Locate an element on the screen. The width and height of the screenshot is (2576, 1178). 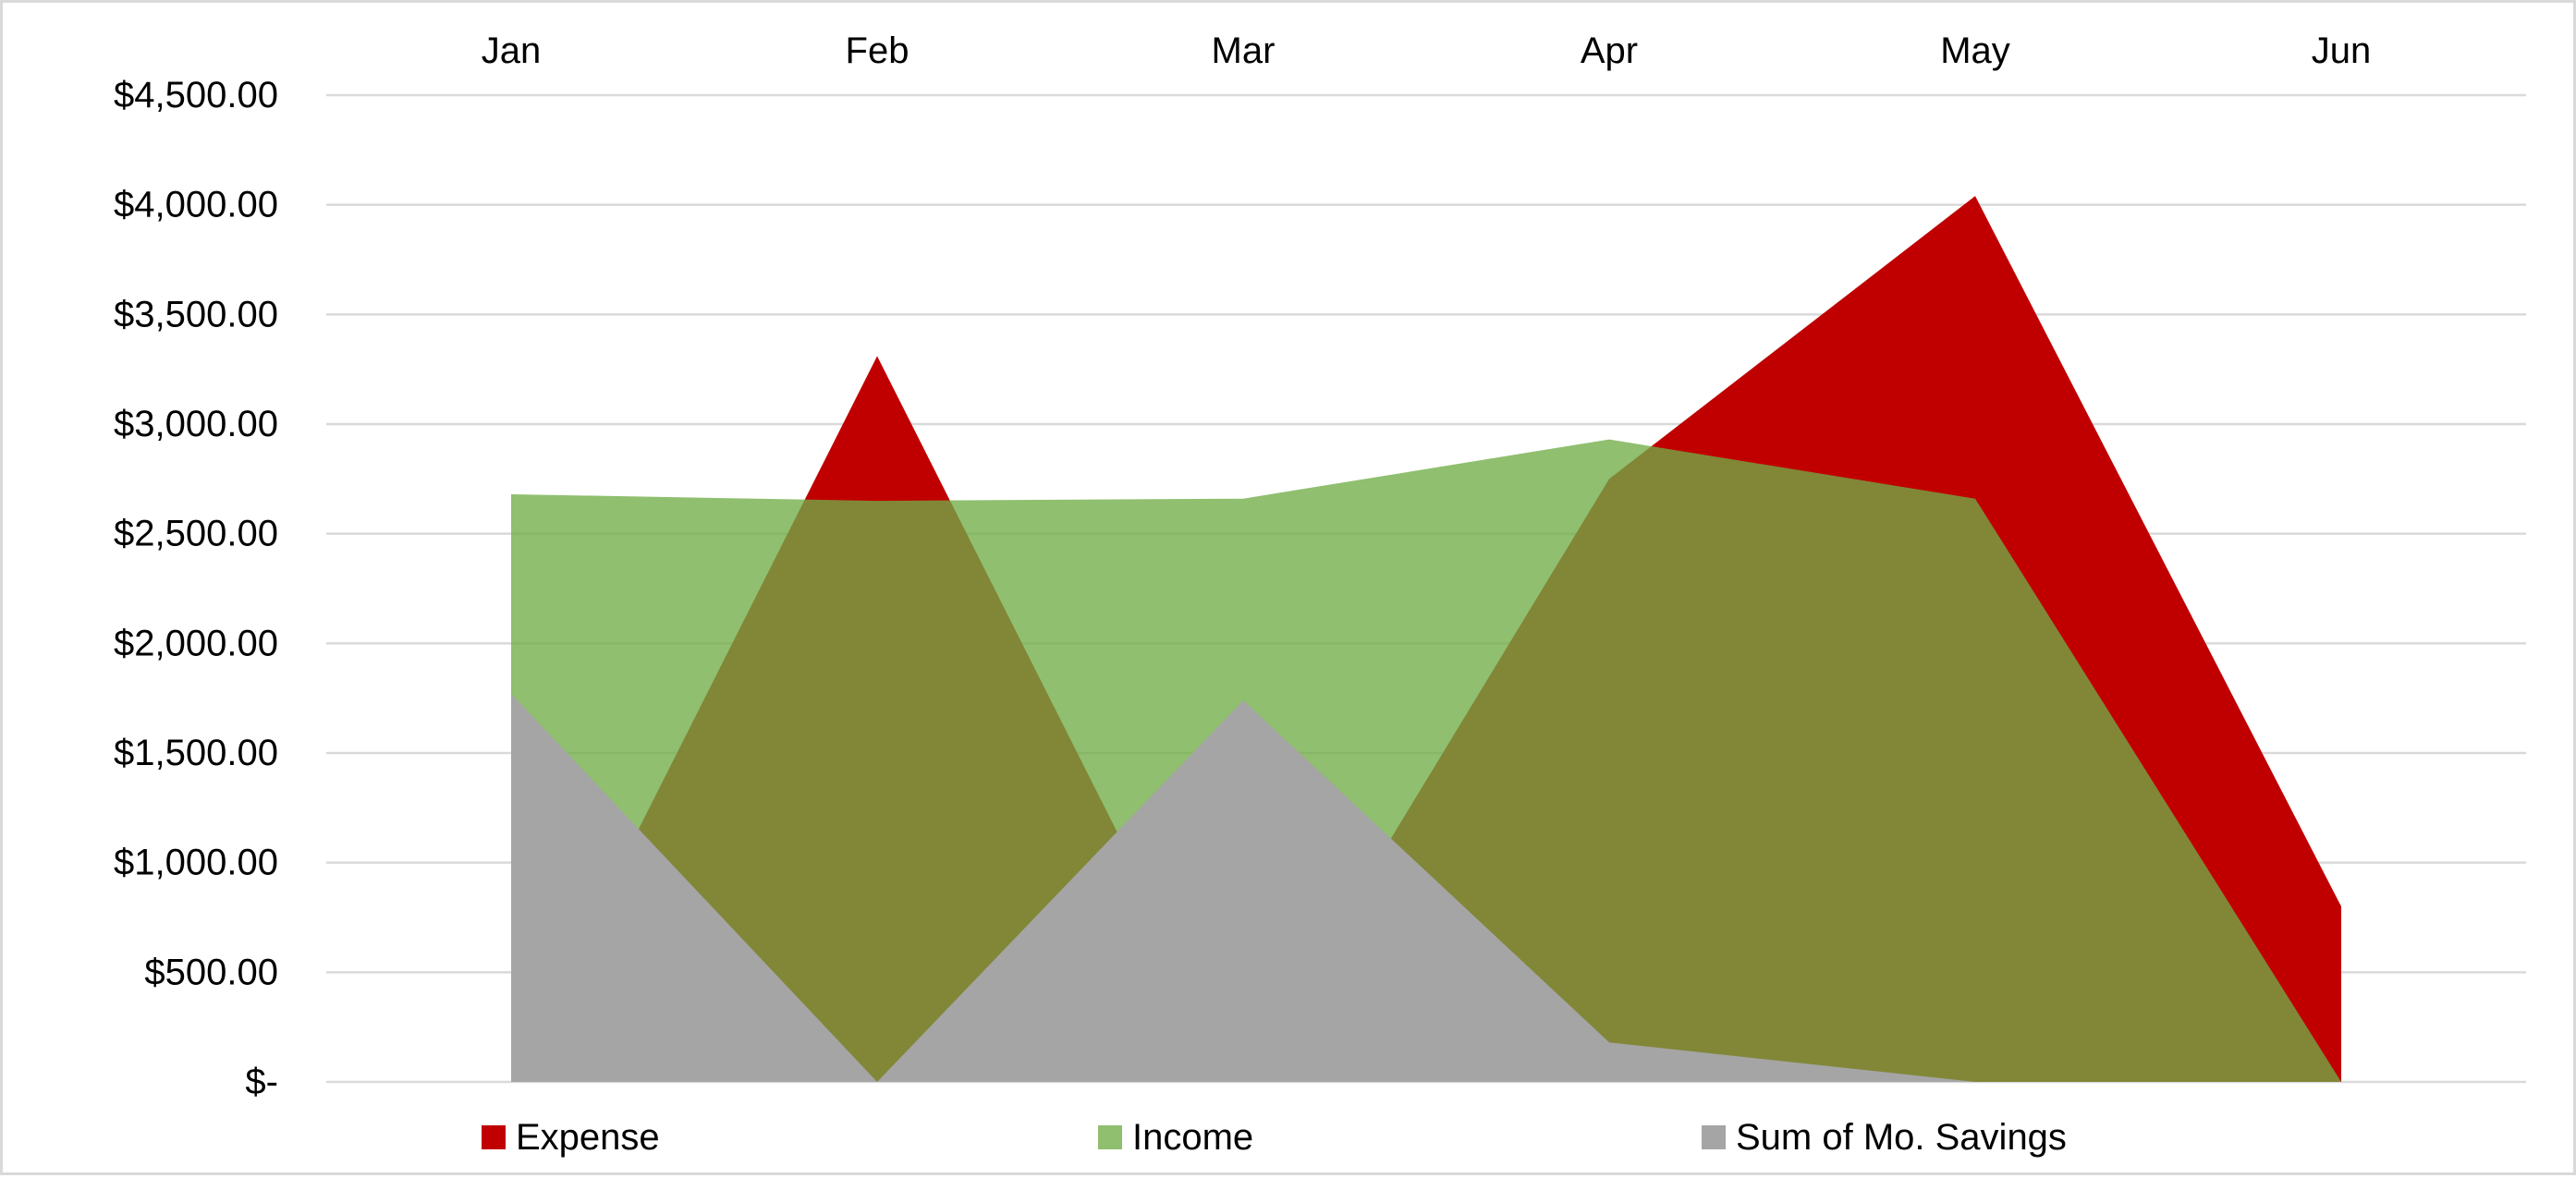
legend-label: Sum of Mo. Savings is located at coordinates (1901, 1138).